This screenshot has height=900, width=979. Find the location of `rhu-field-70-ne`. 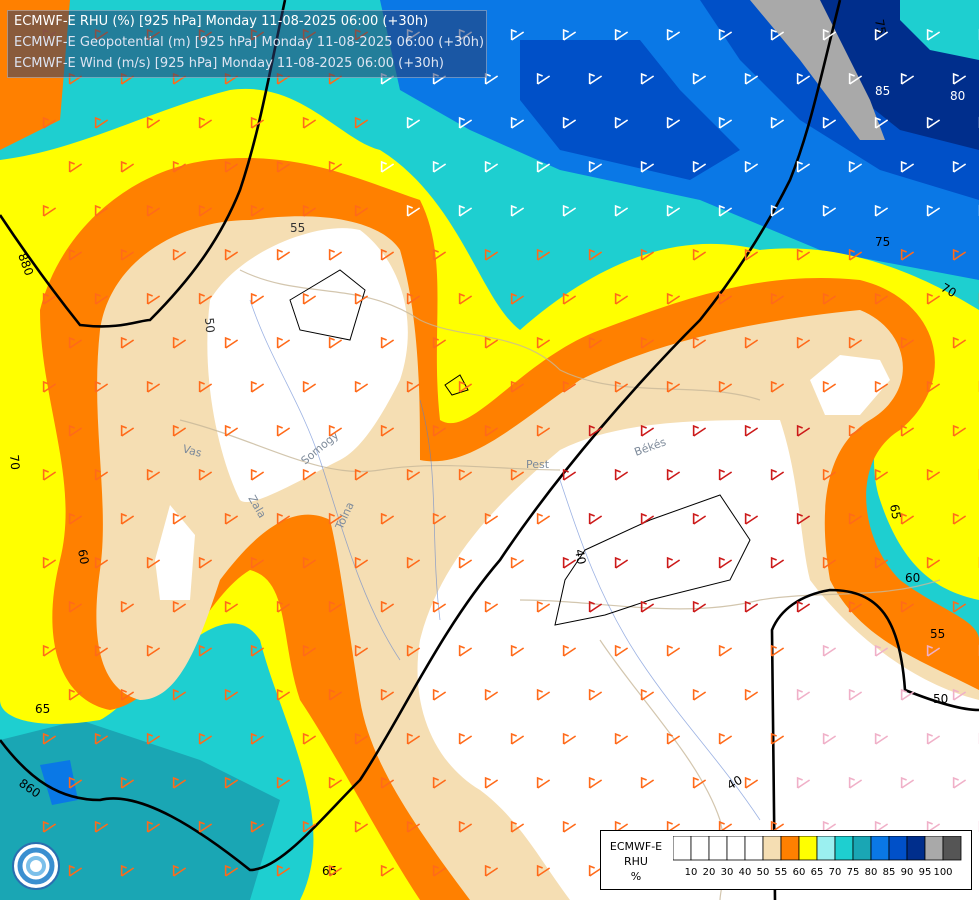

rhu-field-70-ne is located at coordinates (939, 30).